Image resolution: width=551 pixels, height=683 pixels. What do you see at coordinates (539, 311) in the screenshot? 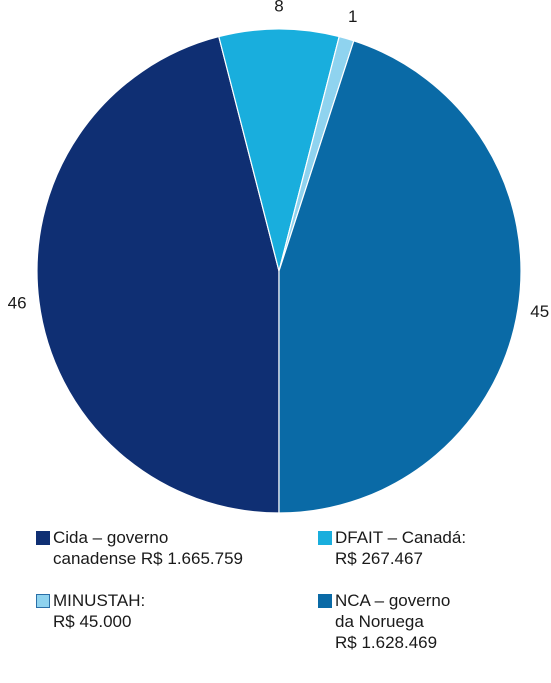
I see `pie-label-nca: 45` at bounding box center [539, 311].